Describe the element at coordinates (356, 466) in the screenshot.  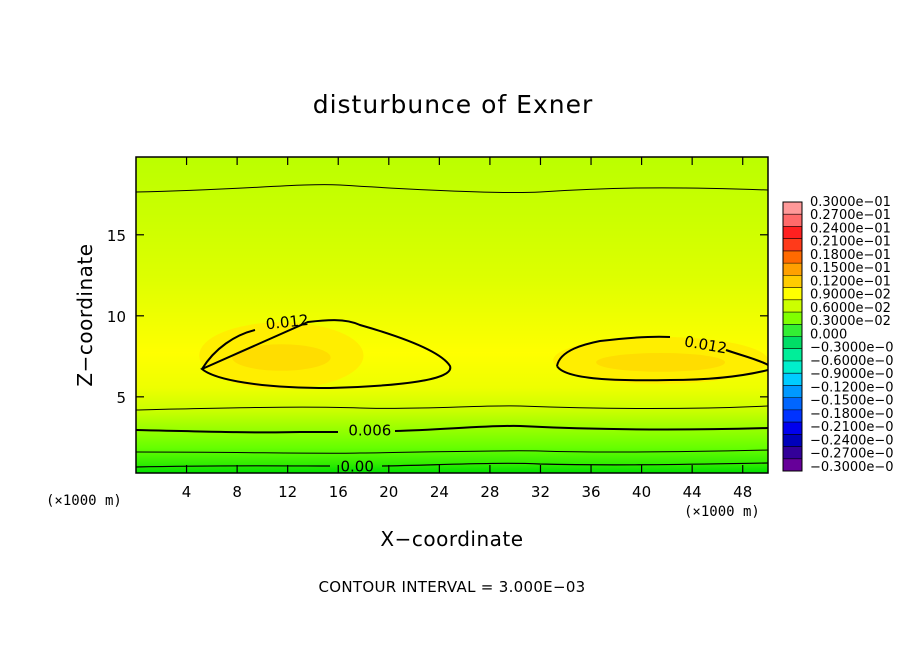
I see `contour-label: 0.00` at that location.